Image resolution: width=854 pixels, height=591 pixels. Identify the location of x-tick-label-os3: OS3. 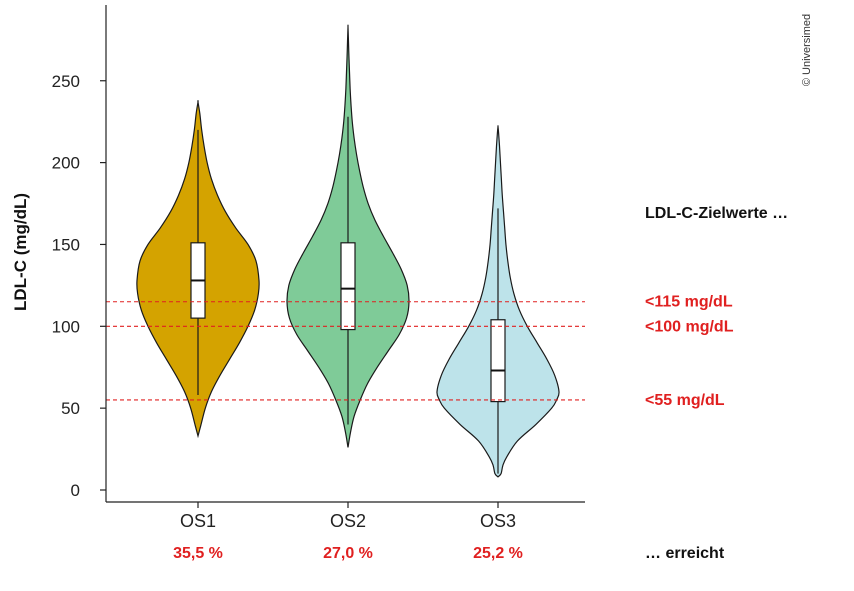
(498, 521).